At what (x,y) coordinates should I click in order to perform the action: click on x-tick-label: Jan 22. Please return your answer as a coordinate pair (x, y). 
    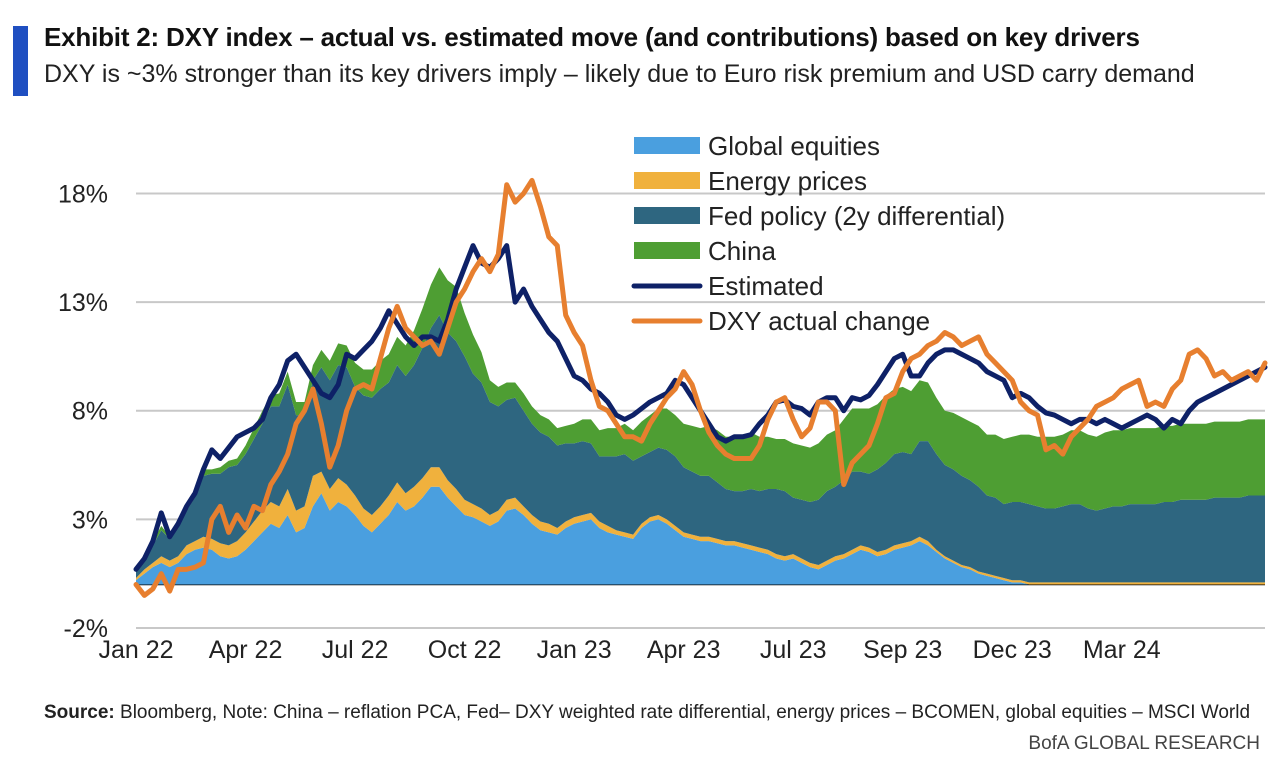
    Looking at the image, I should click on (135, 650).